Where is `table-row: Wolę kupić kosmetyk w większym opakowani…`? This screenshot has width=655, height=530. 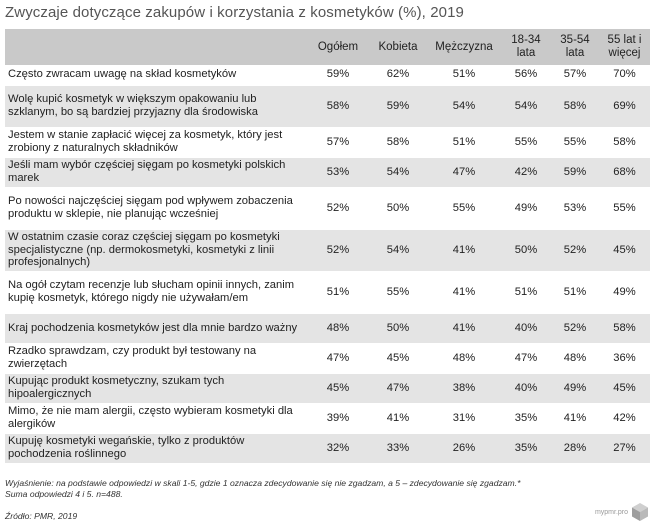 table-row: Wolę kupić kosmetyk w większym opakowani… is located at coordinates (327, 106).